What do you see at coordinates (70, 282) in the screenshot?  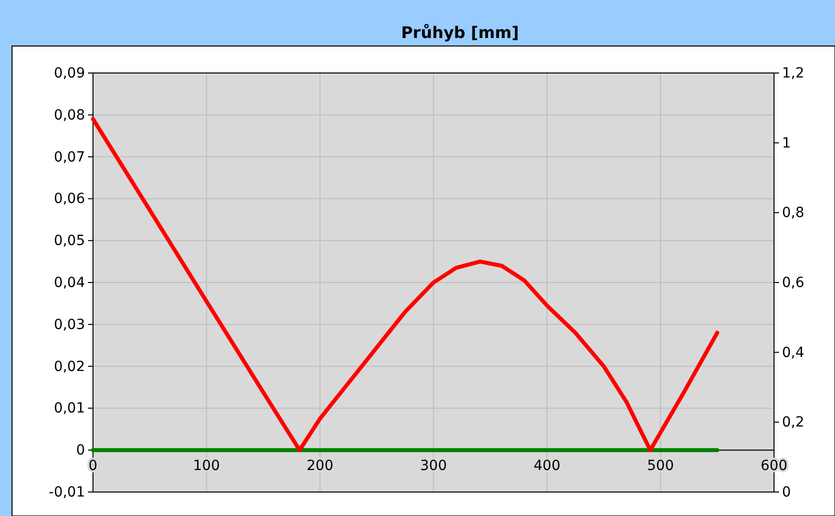 I see `y-tick-label: 0,04` at bounding box center [70, 282].